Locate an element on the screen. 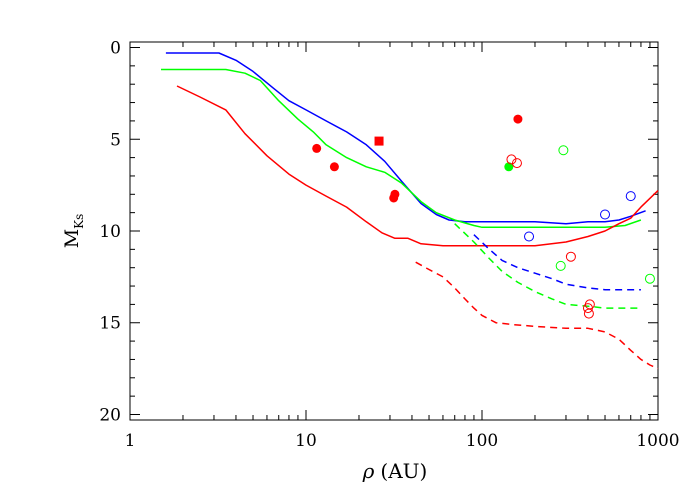 The width and height of the screenshot is (700, 500). x-axis-label: ρ (AU) is located at coordinates (395, 471).